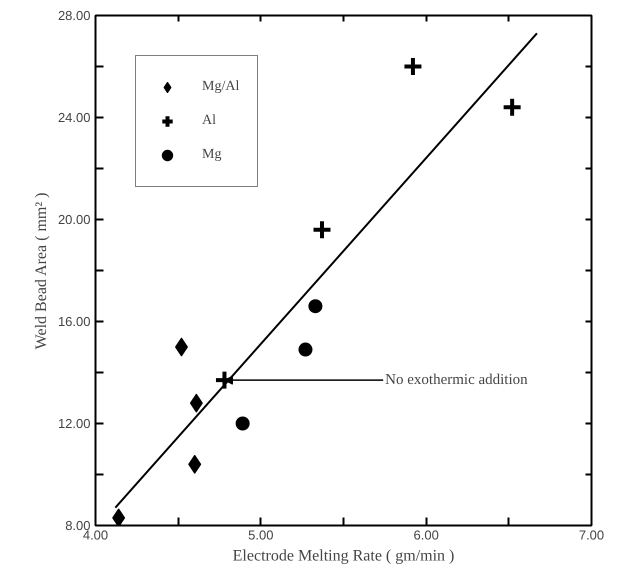 Image resolution: width=621 pixels, height=585 pixels. I want to click on legend-label: Al, so click(209, 121).